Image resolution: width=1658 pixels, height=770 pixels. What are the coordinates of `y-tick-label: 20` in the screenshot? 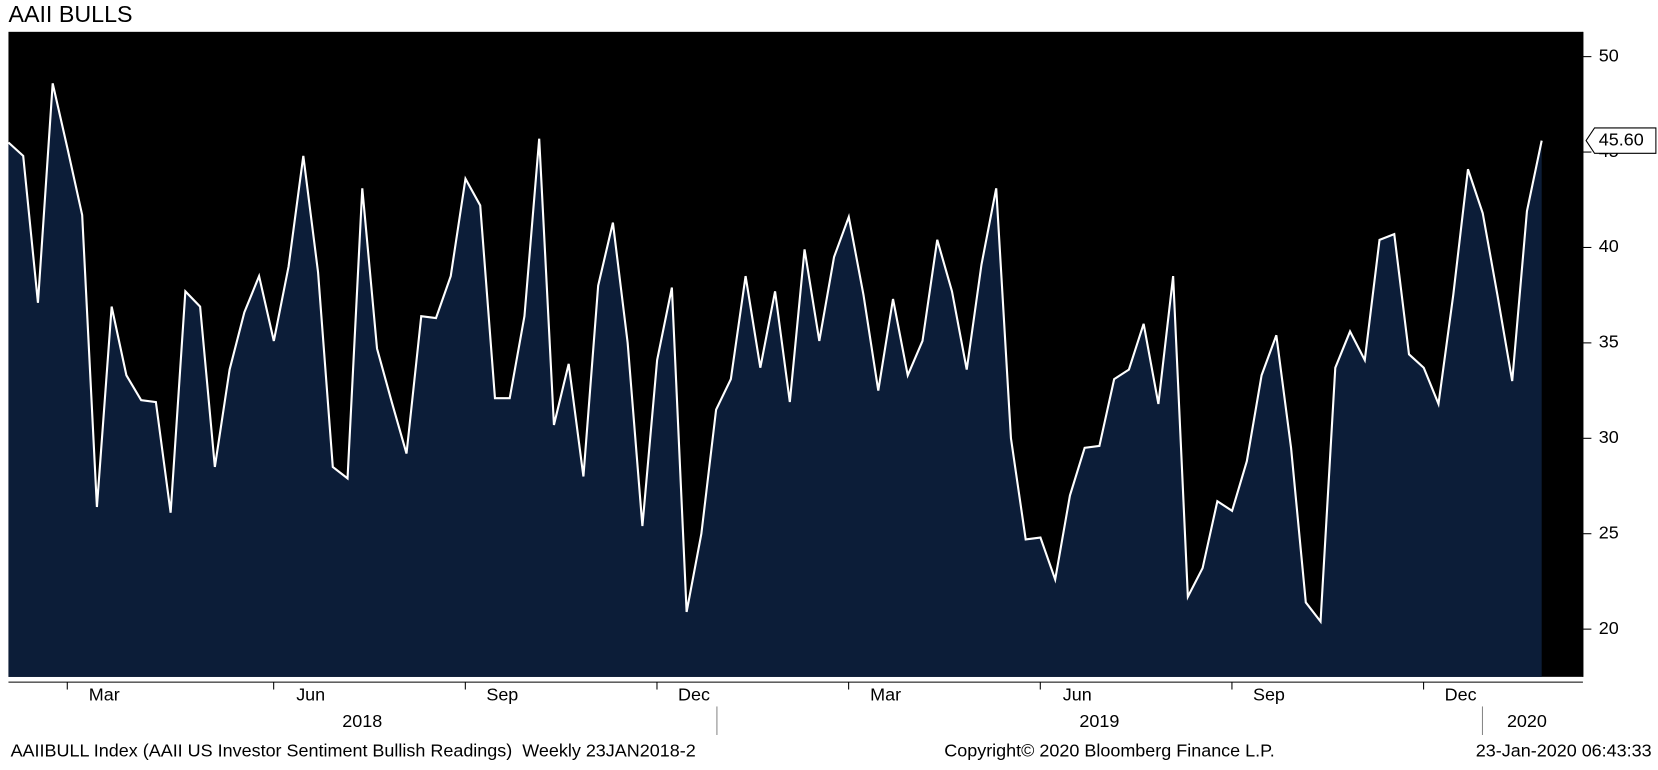 It's located at (1609, 628).